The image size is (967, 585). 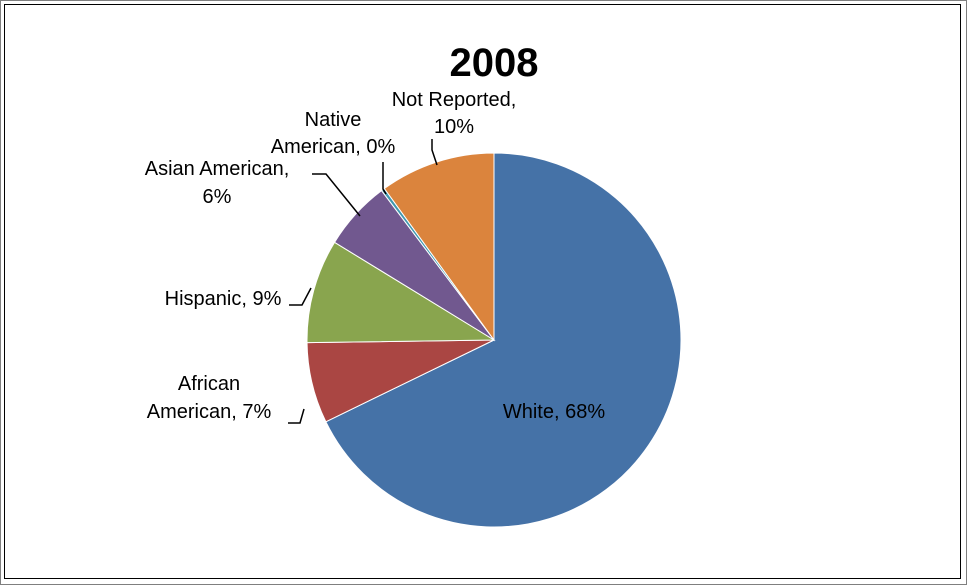 What do you see at coordinates (333, 147) in the screenshot?
I see `data-label-line: American, 0%` at bounding box center [333, 147].